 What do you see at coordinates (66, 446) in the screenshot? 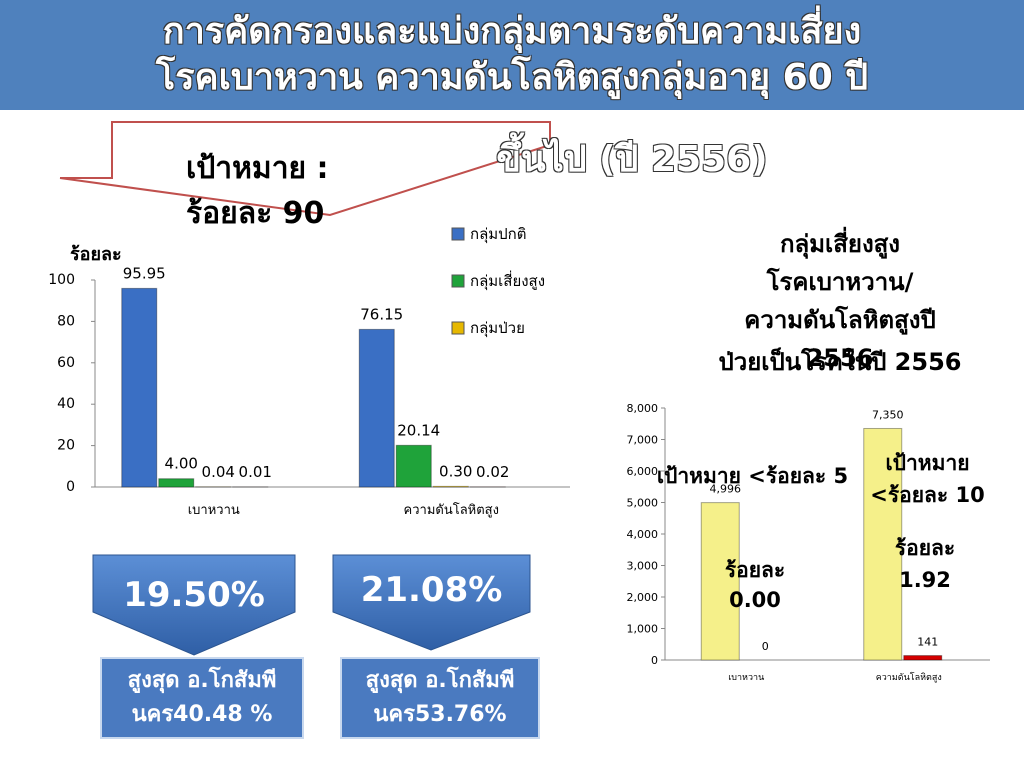
I see `y-tick-label: 20` at bounding box center [66, 446].